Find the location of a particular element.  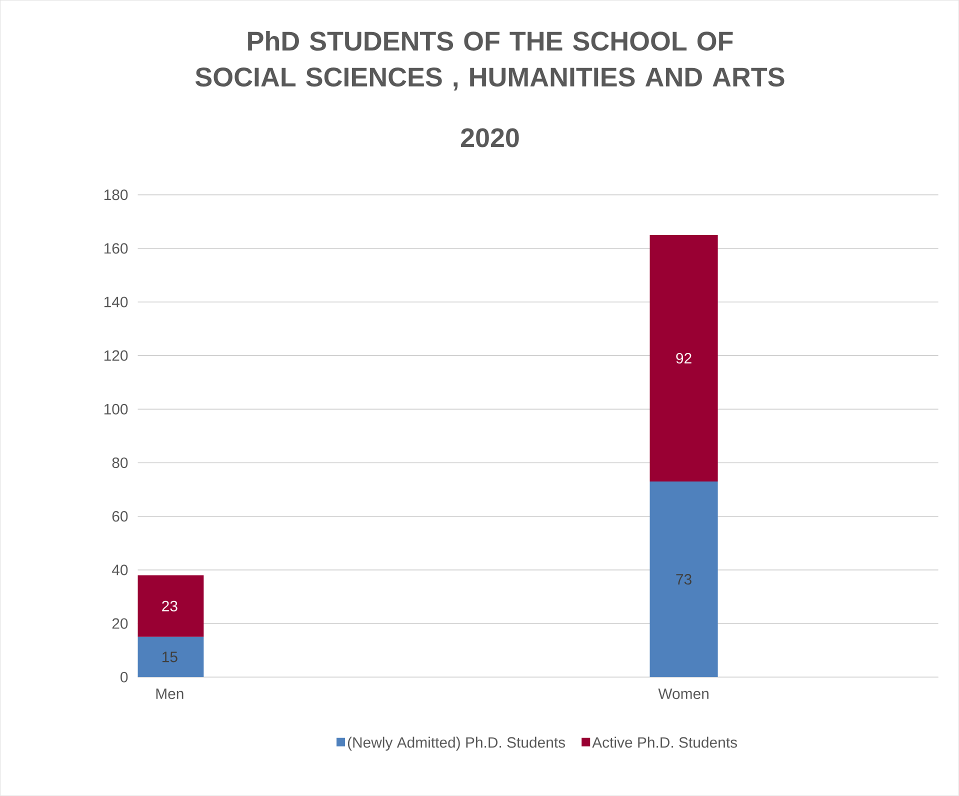

y-tick-label: 60 is located at coordinates (120, 516).